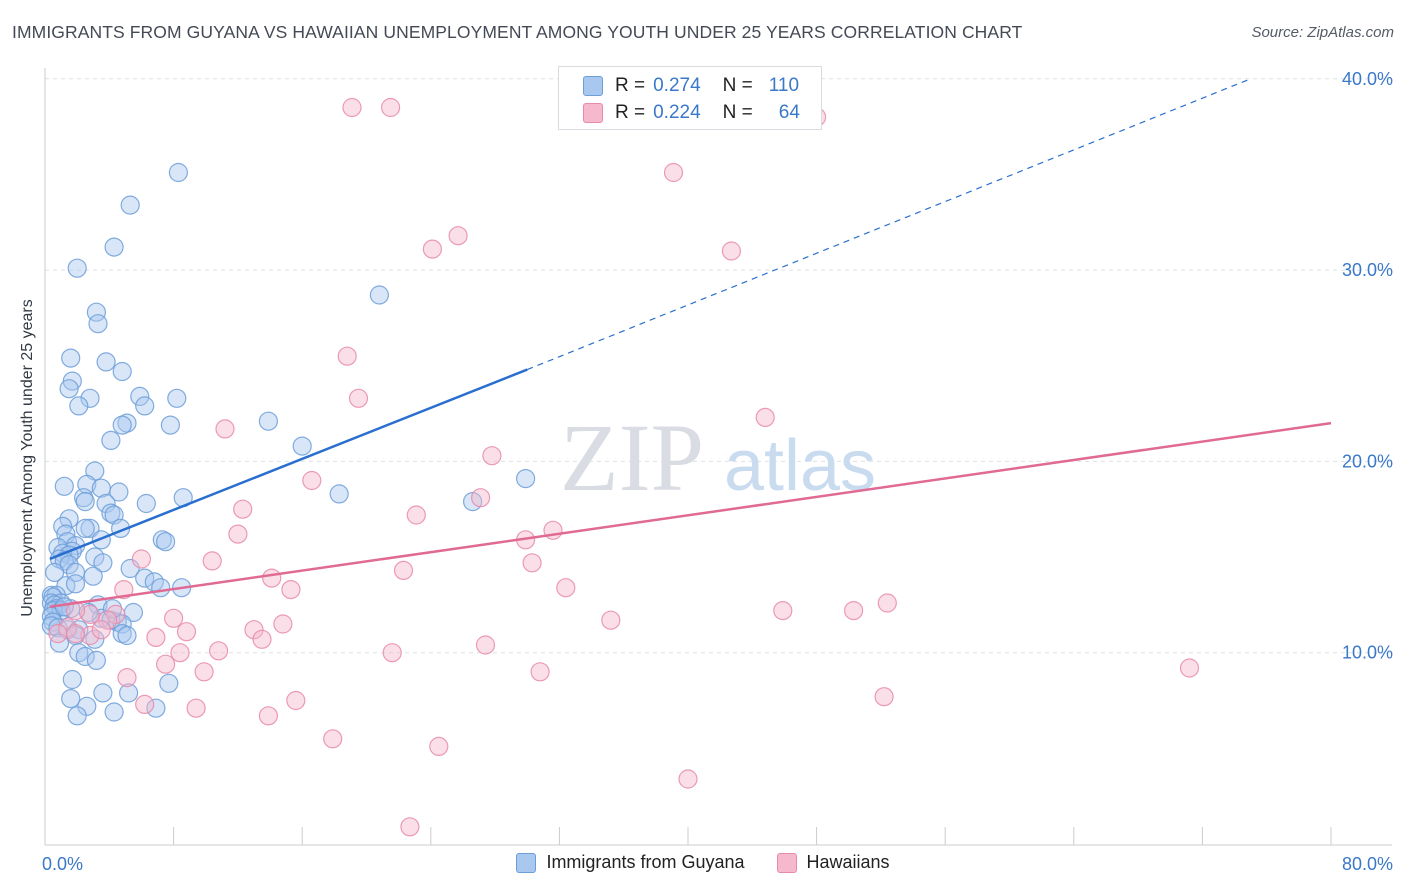  What do you see at coordinates (645, 862) in the screenshot?
I see `legend-label-guyana: Immigrants from Guyana` at bounding box center [645, 862].